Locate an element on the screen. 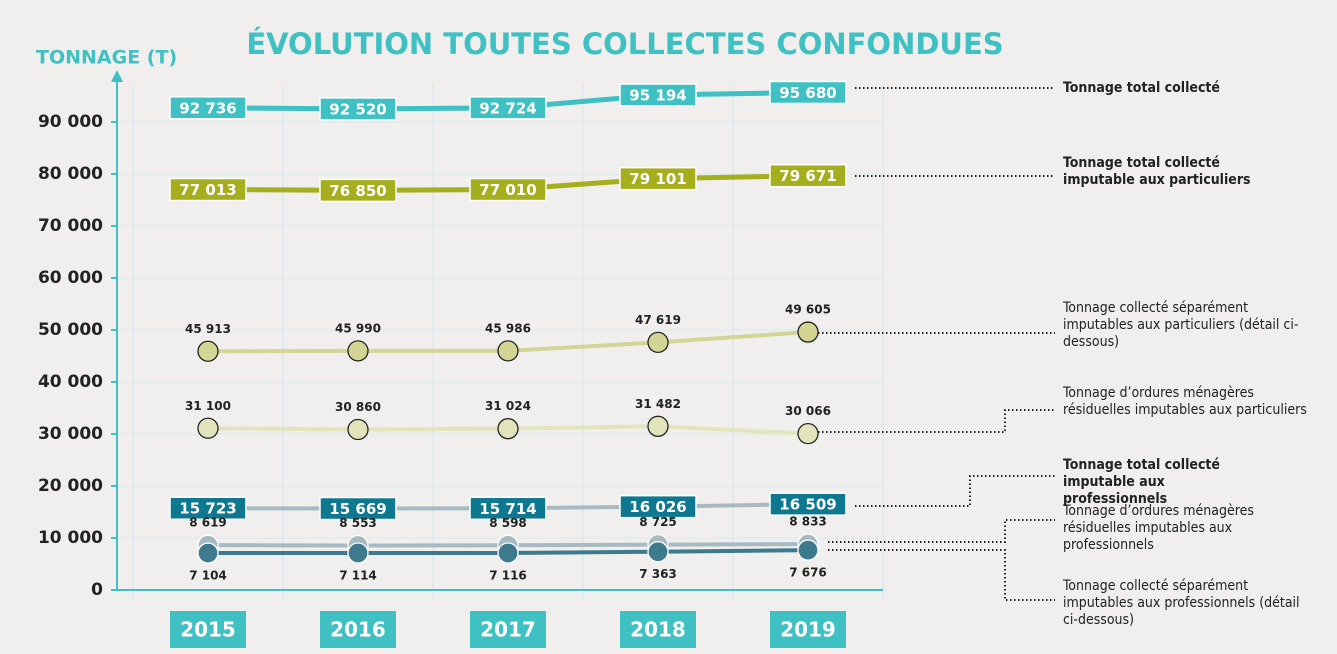  y-tick-label: 20 000 is located at coordinates (70, 486).